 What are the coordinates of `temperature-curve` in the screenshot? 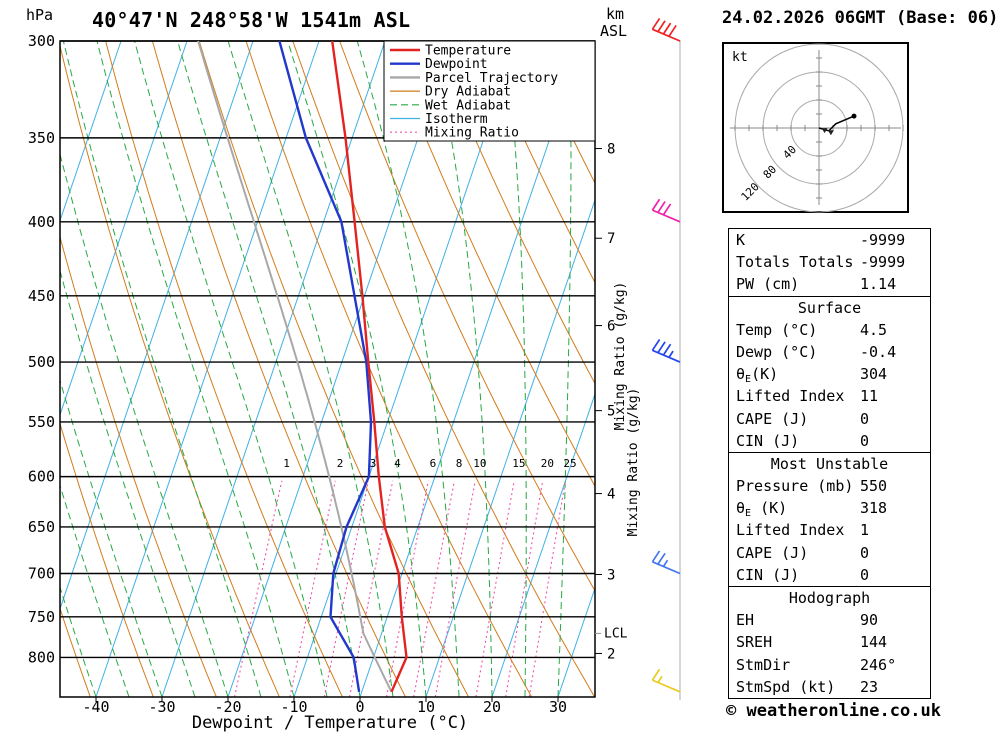 It's located at (369, 367).